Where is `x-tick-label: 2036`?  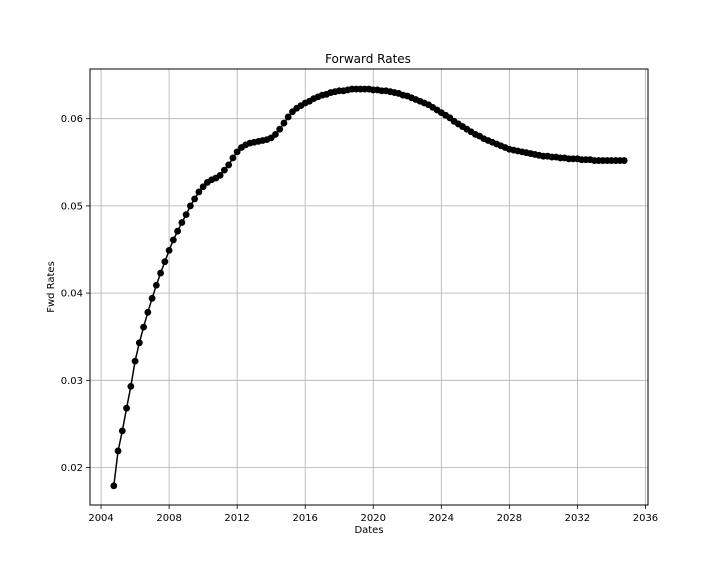 x-tick-label: 2036 is located at coordinates (645, 518).